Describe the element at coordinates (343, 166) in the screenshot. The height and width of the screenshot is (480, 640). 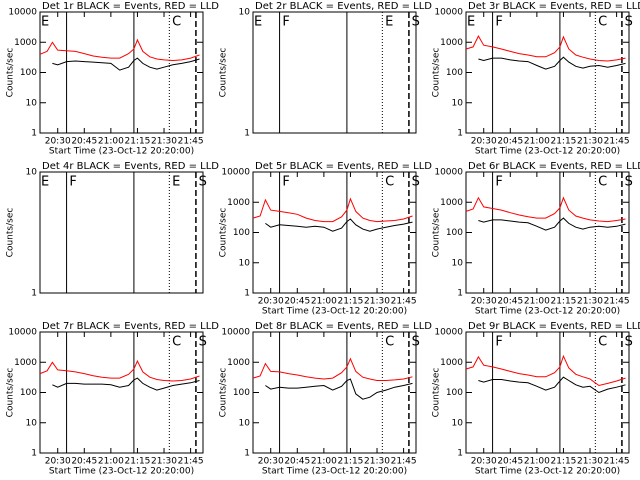
I see `panel-title: Det 5r BLACK = Events, RED = LLD` at that location.